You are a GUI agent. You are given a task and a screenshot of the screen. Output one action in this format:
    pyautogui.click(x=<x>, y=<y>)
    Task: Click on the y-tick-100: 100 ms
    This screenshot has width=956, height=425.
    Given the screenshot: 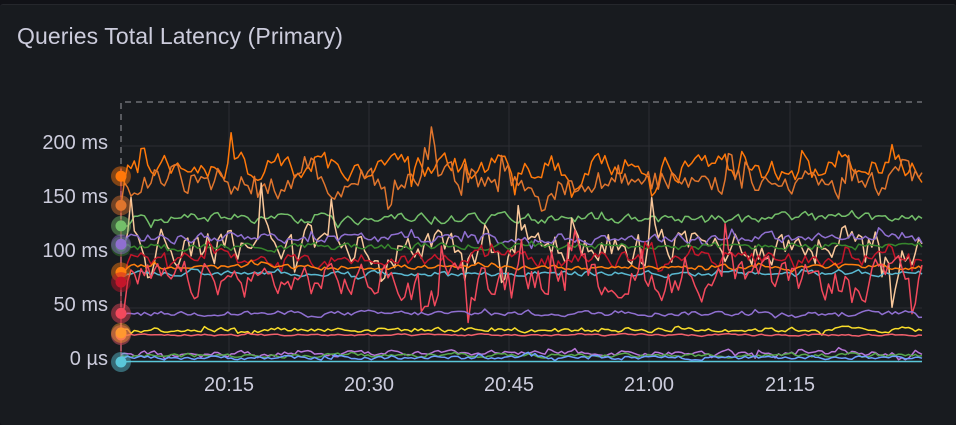 What is the action you would take?
    pyautogui.click(x=75, y=251)
    